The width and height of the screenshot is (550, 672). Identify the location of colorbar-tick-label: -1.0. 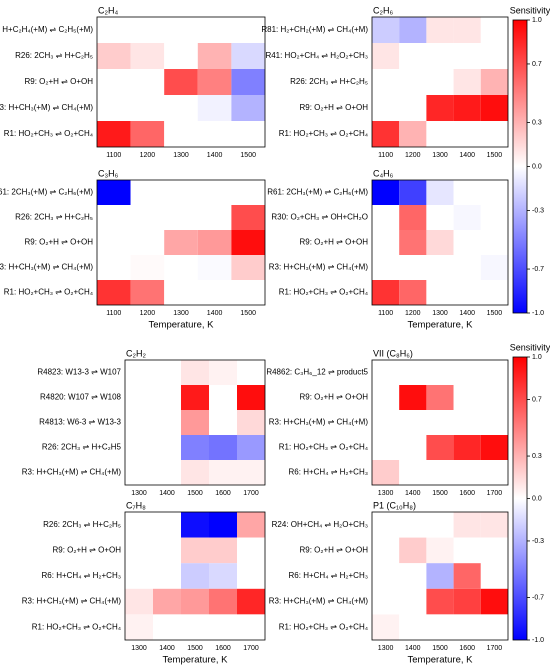
(538, 313).